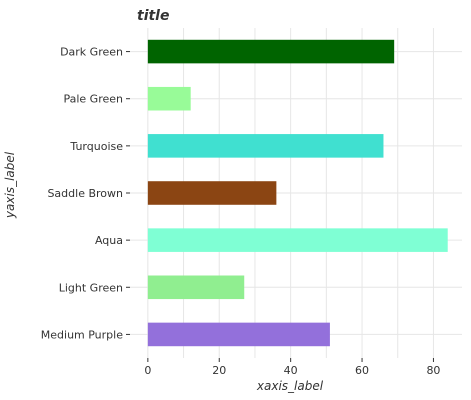 The image size is (471, 400). I want to click on x-axis: 0 20 40 60 80, so click(292, 367).